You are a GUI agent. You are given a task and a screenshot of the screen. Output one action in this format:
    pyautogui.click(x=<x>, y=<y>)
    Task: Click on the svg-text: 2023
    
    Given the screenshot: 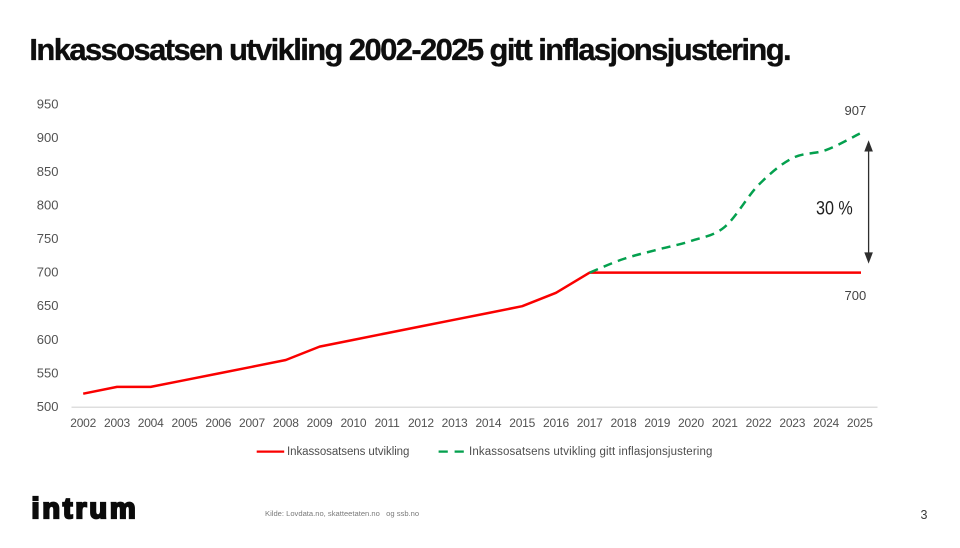 What is the action you would take?
    pyautogui.click(x=792, y=423)
    